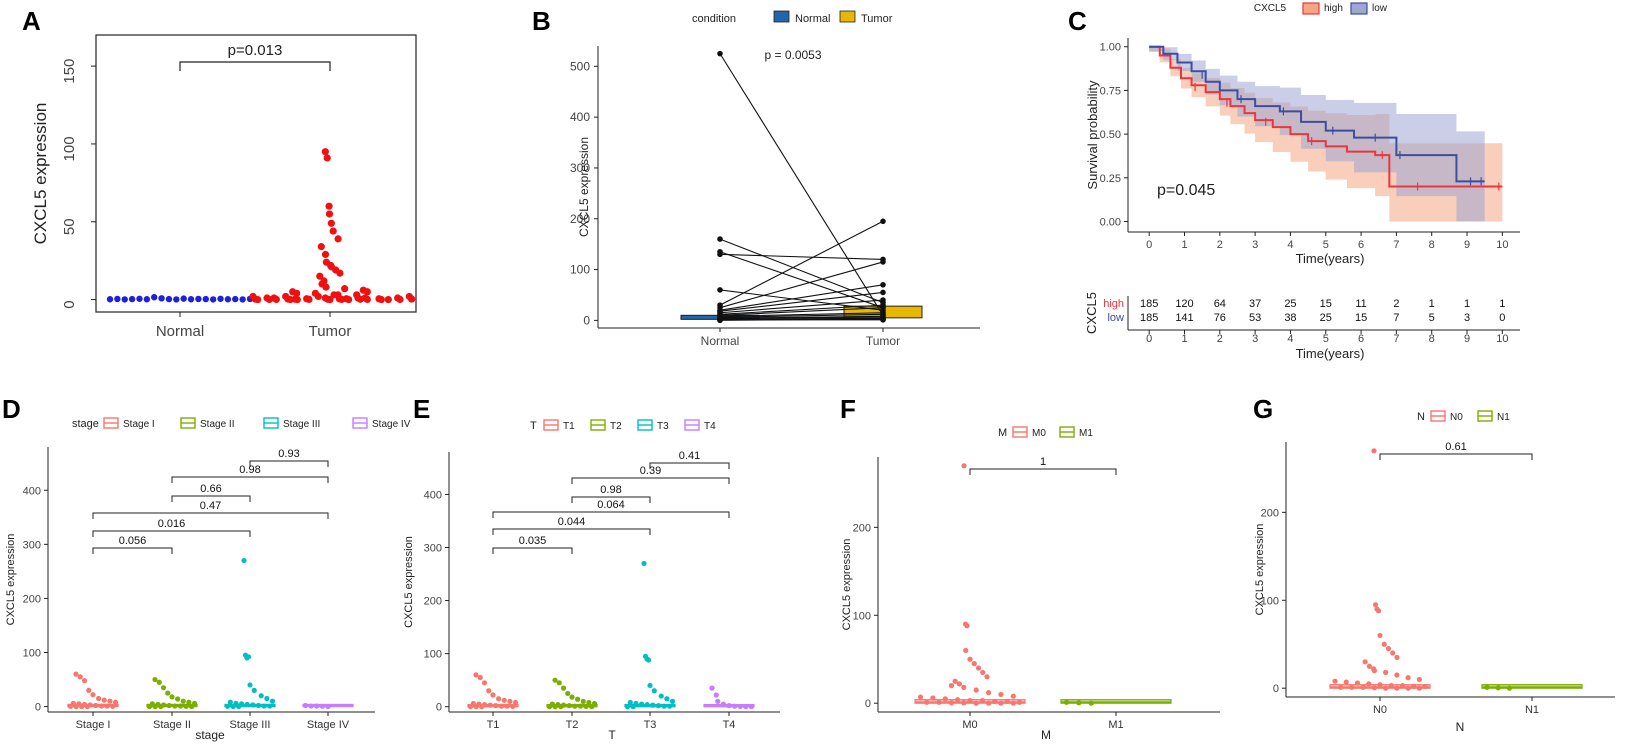 This screenshot has width=1626, height=749. I want to click on panel-d-comparison-bracket, so click(211, 498).